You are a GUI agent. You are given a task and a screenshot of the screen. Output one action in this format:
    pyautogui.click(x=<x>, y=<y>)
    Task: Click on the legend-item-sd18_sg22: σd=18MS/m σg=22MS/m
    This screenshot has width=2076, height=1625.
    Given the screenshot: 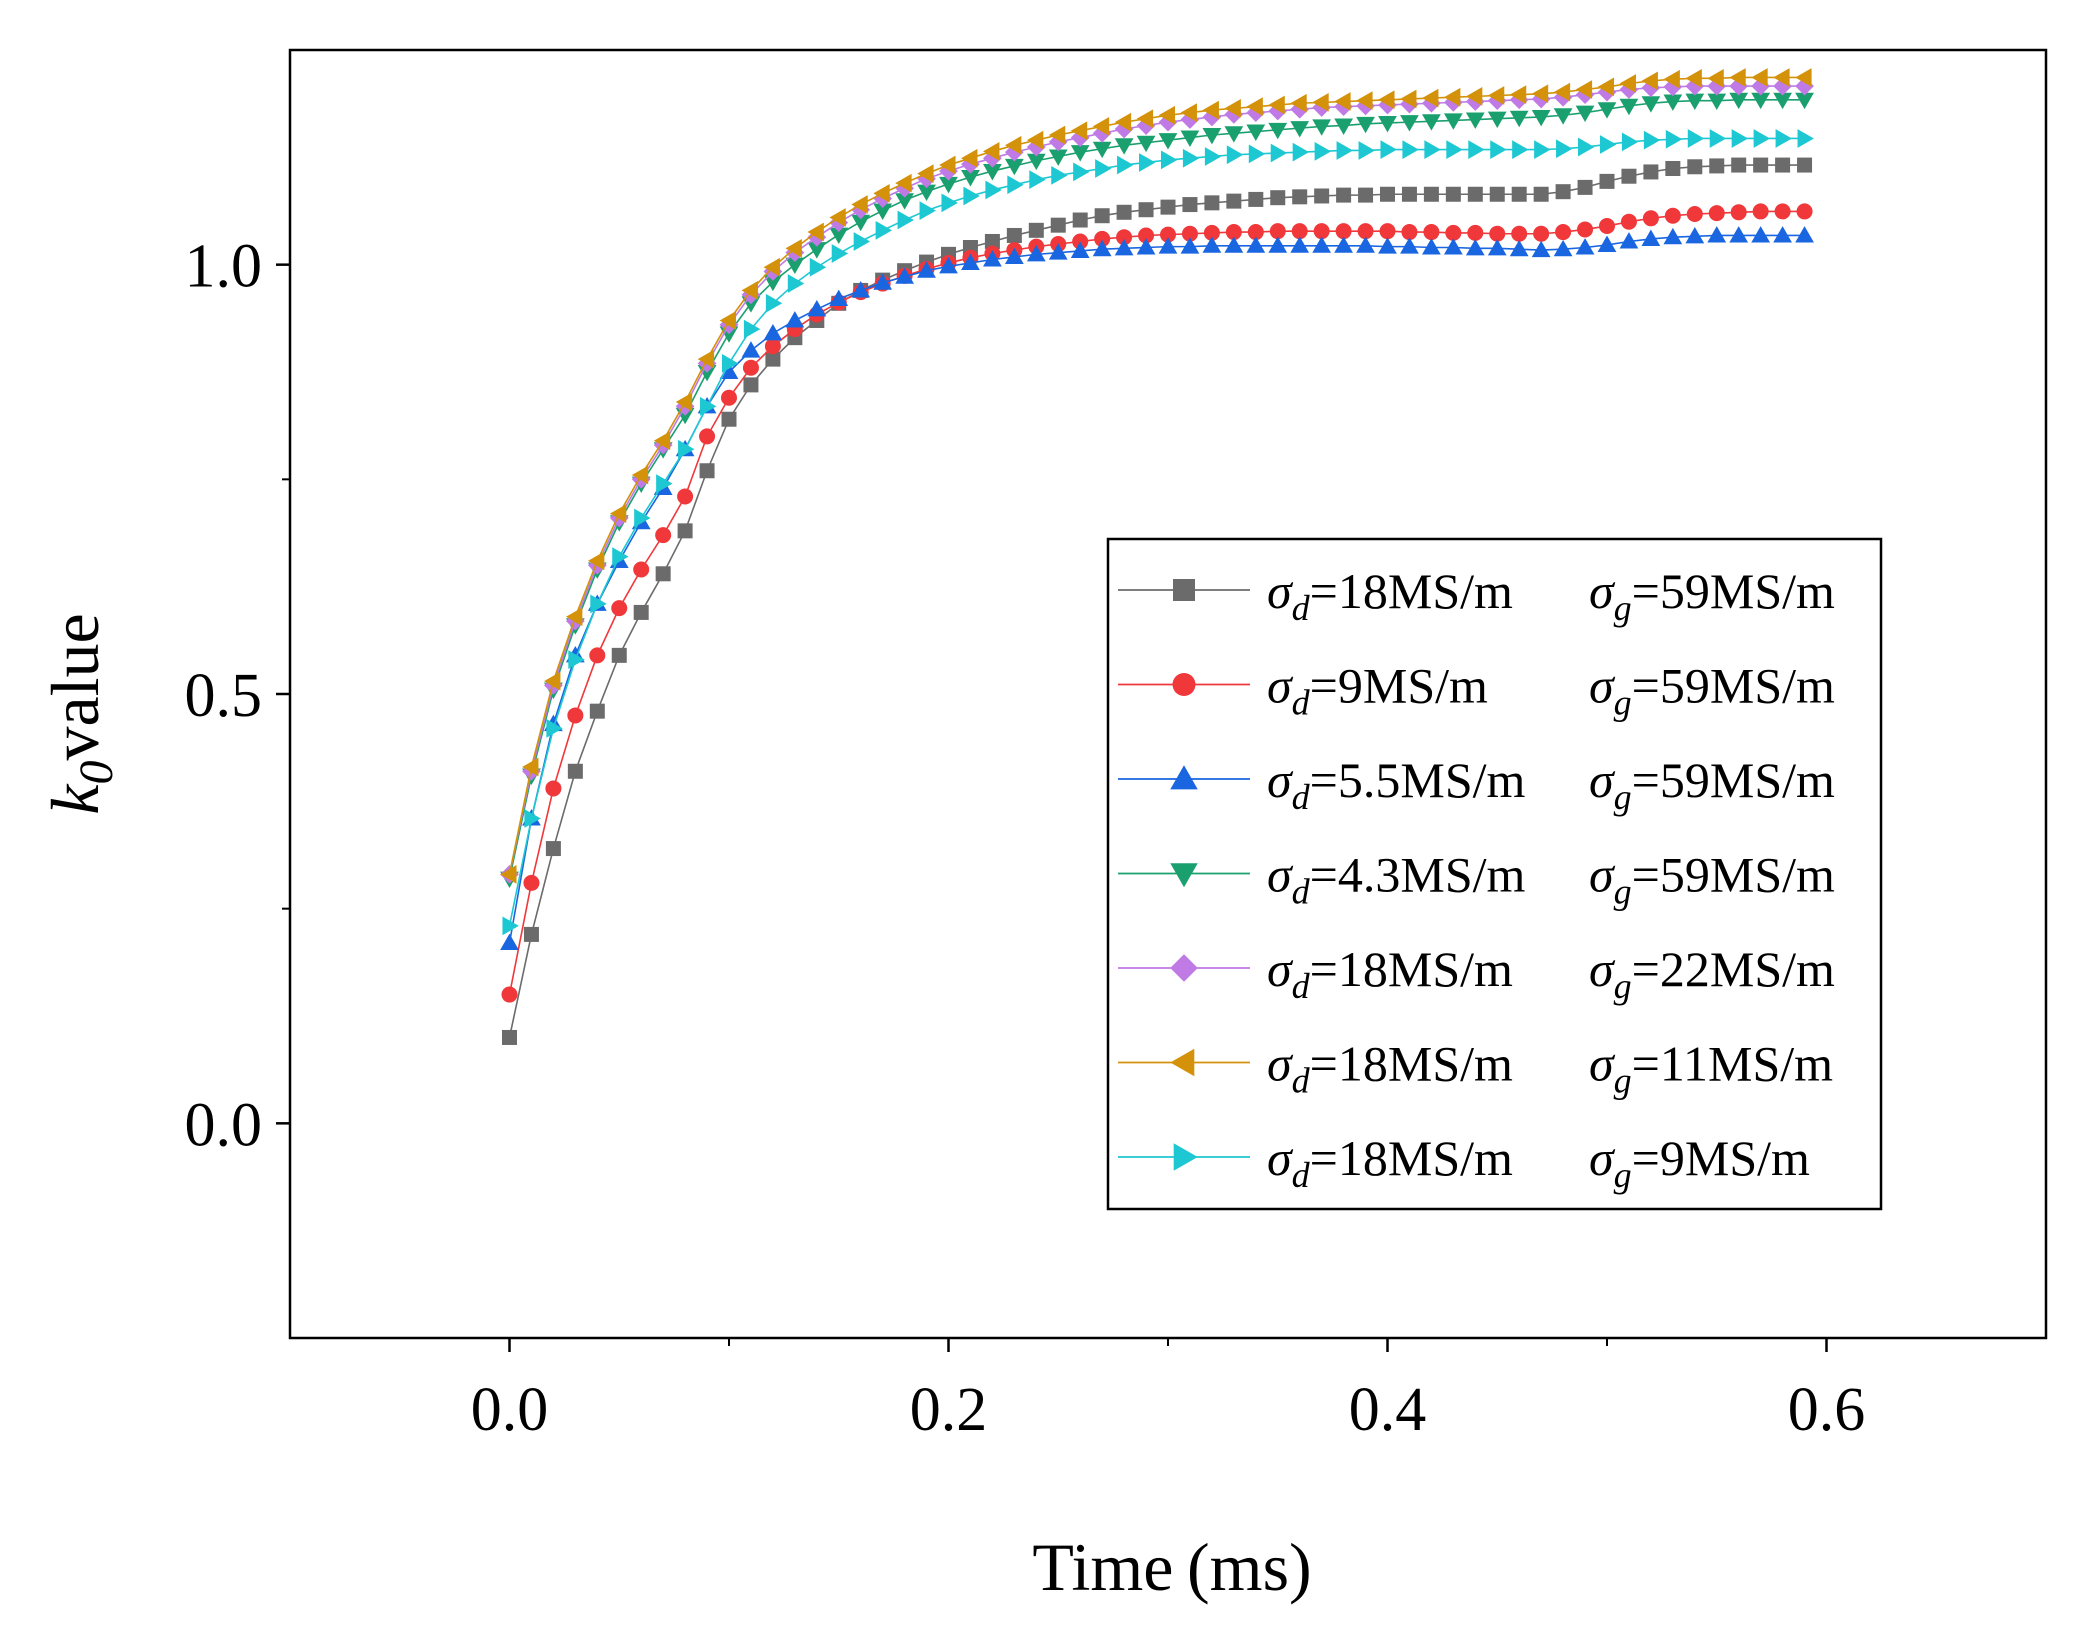 What is the action you would take?
    pyautogui.click(x=1476, y=973)
    